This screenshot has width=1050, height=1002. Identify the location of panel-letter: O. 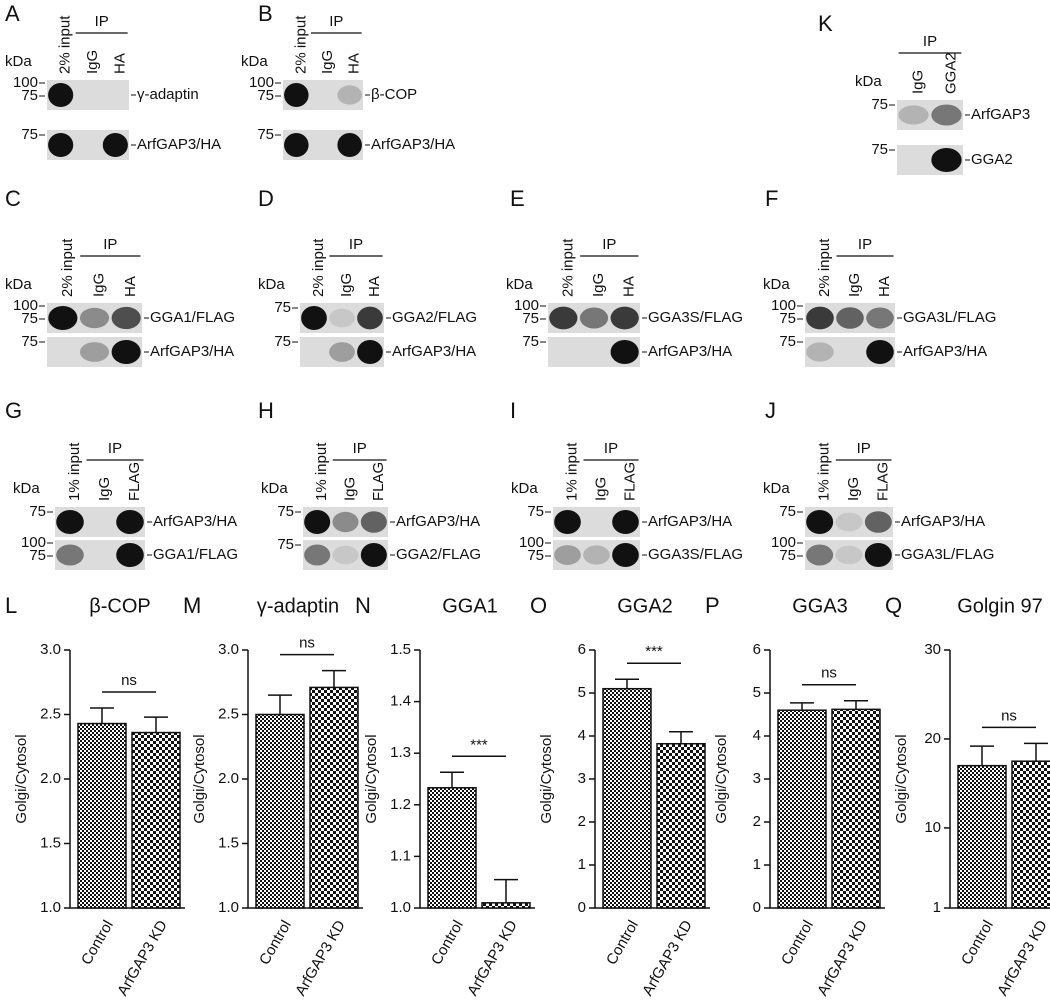
(538, 605).